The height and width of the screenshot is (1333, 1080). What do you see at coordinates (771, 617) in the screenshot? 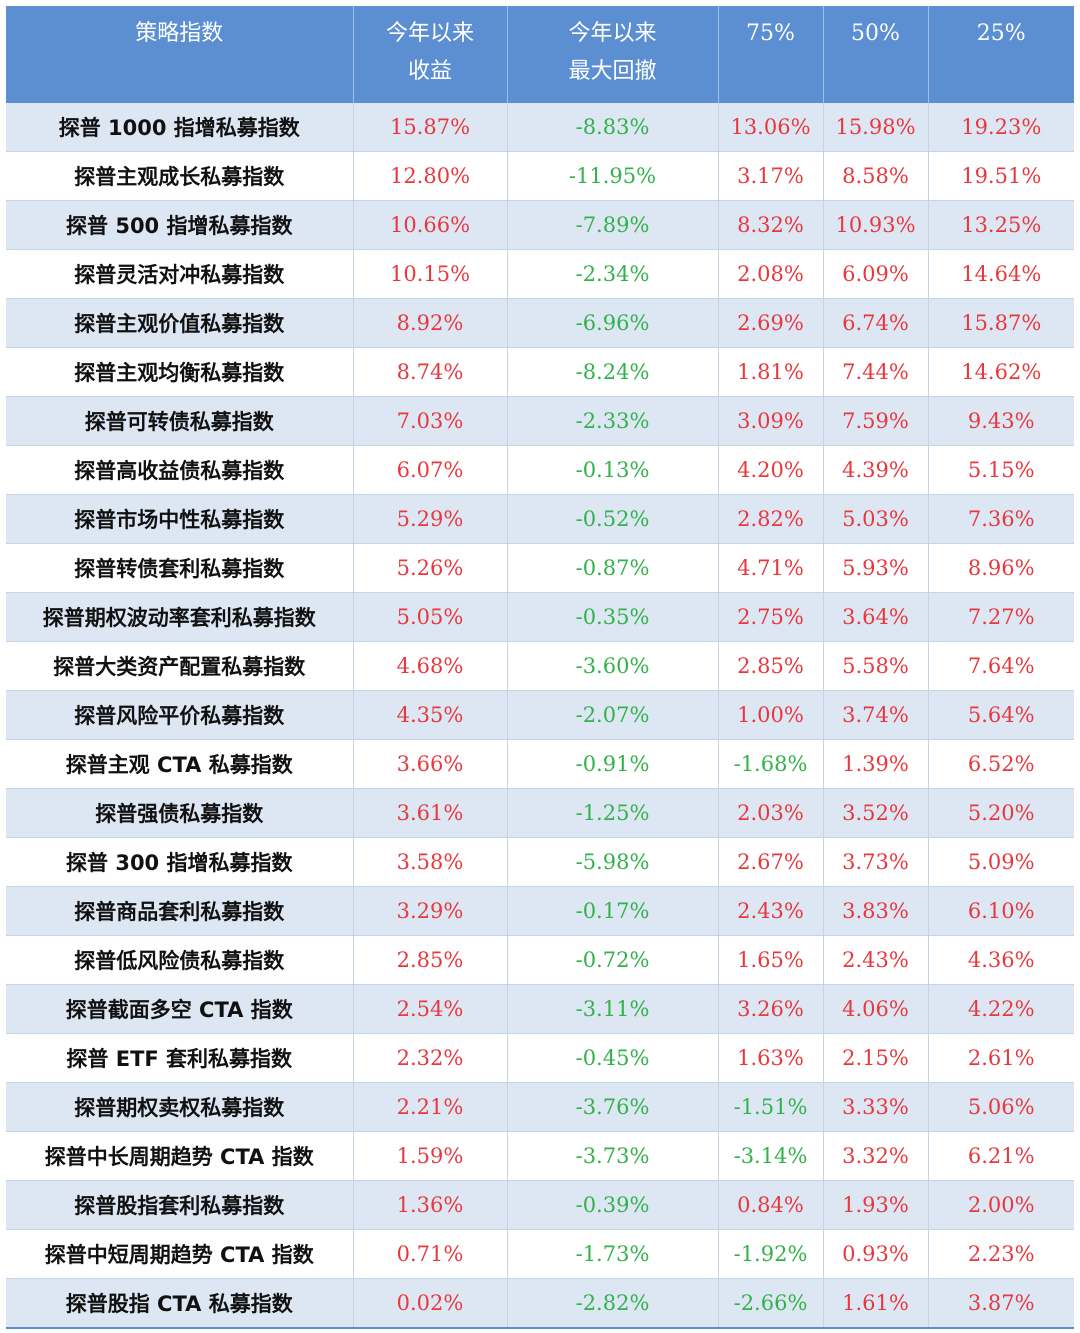
I see `p75-cell: 2.75%` at bounding box center [771, 617].